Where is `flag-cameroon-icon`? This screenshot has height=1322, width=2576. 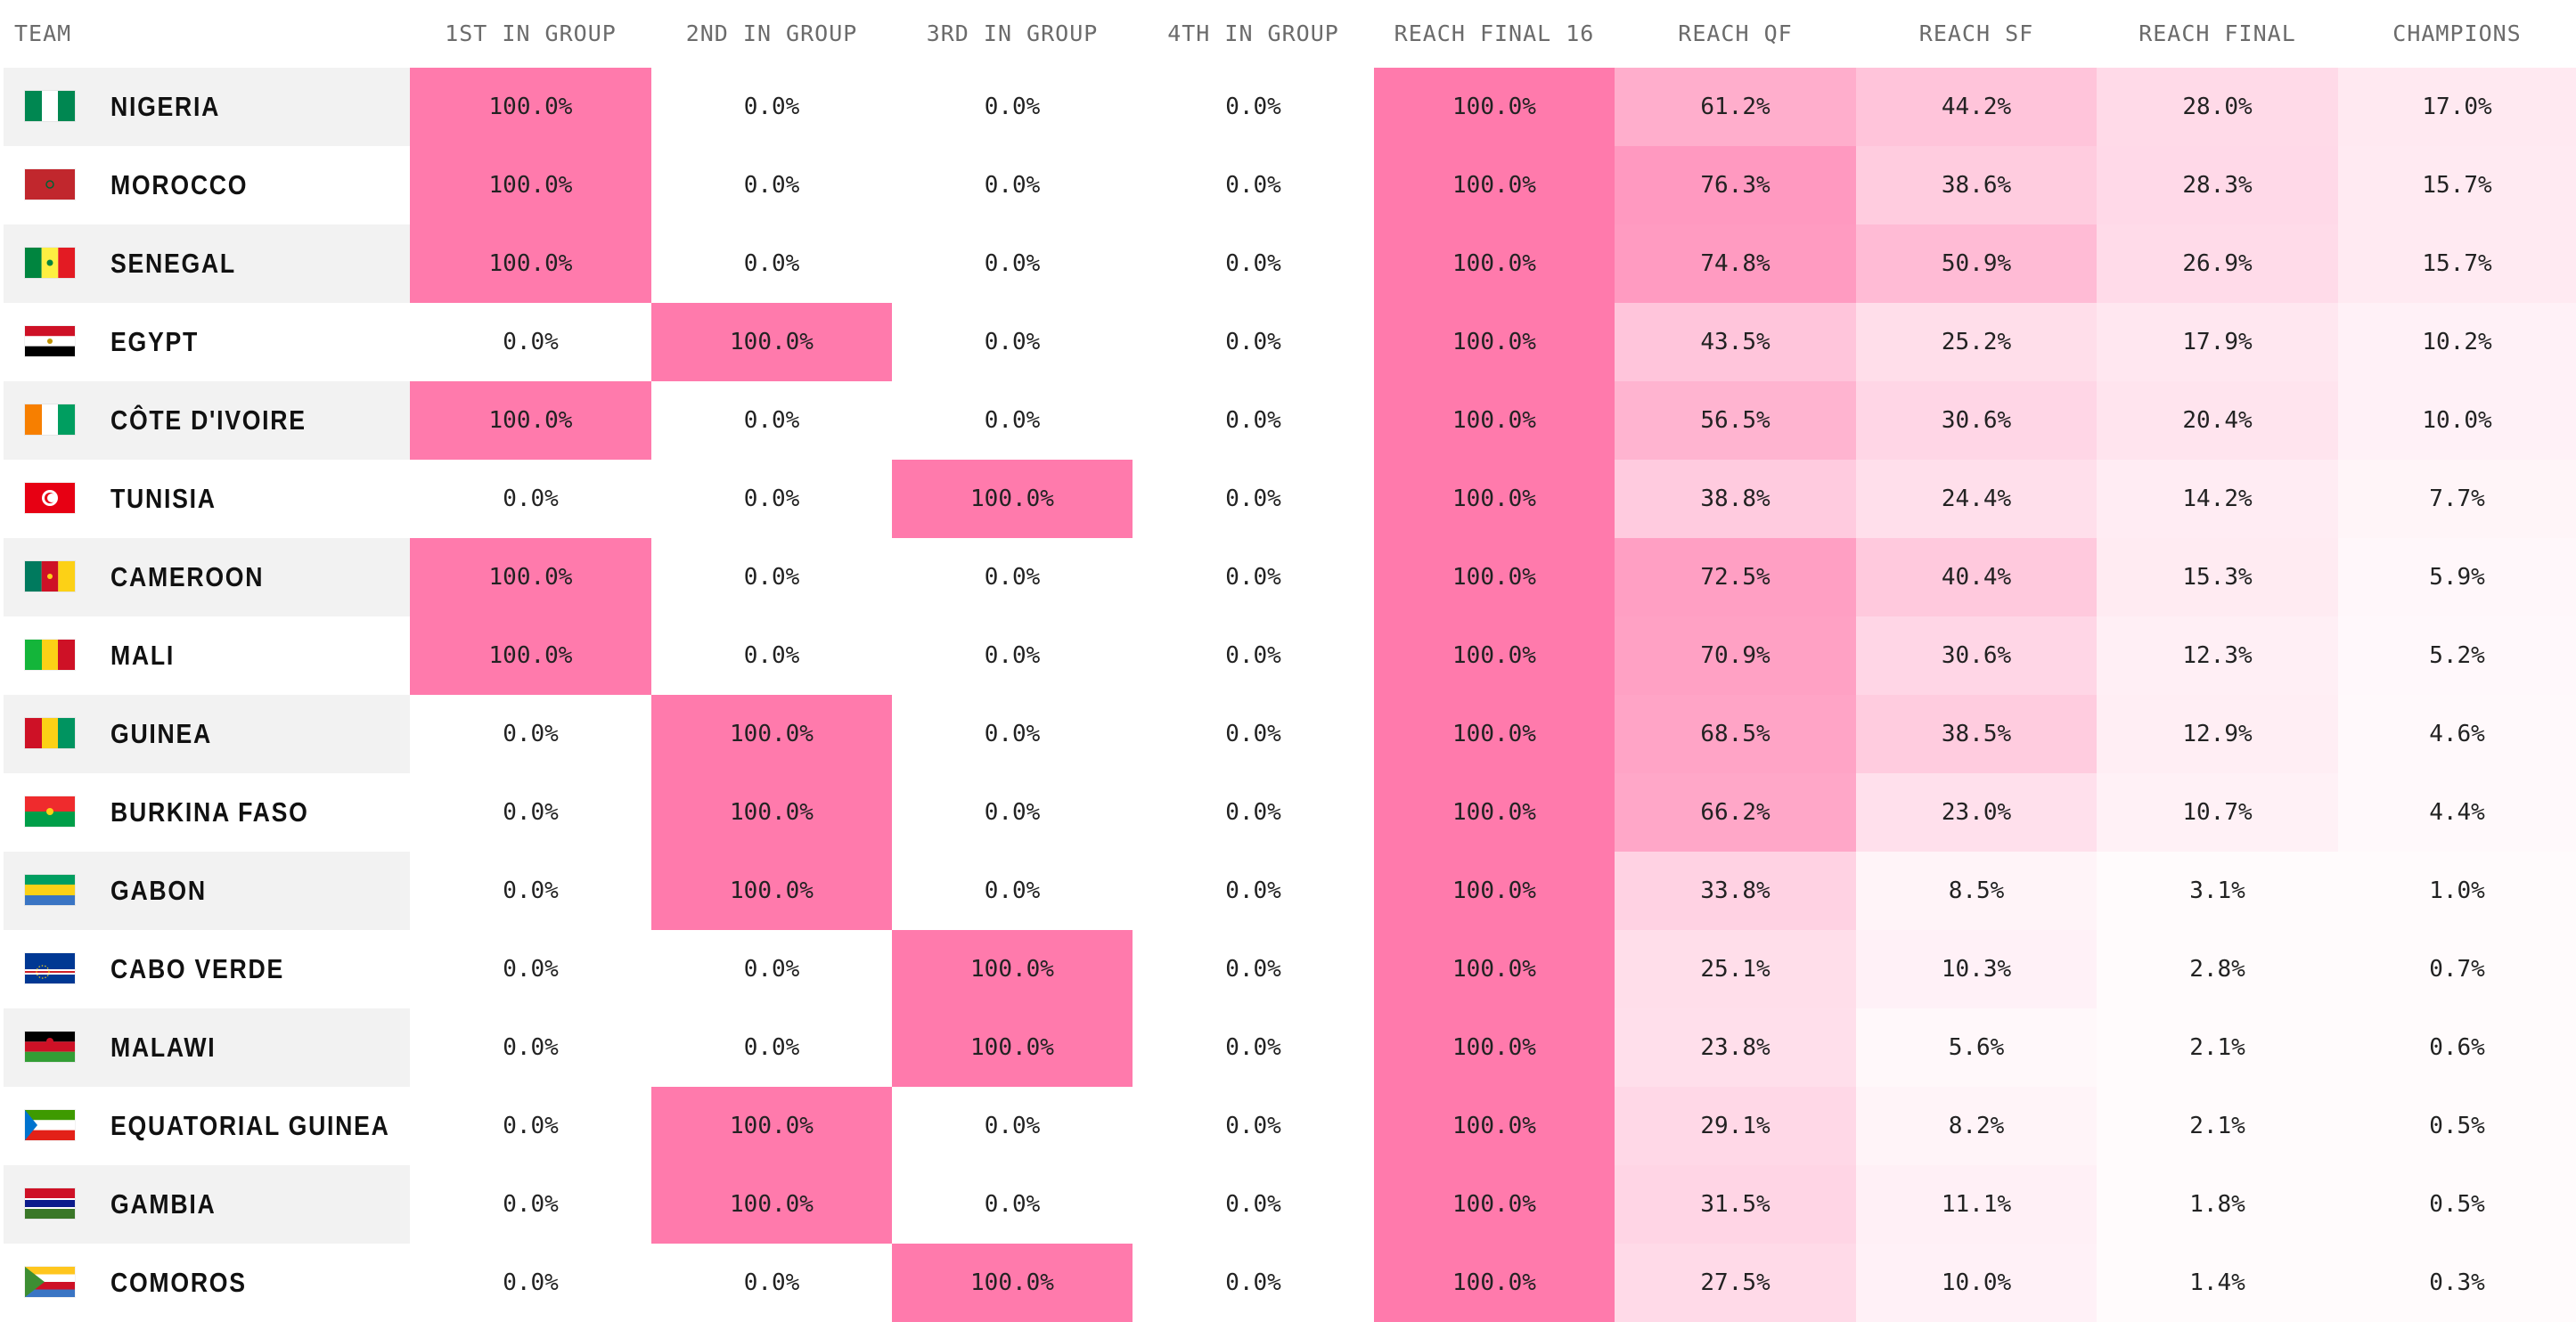
flag-cameroon-icon is located at coordinates (50, 577).